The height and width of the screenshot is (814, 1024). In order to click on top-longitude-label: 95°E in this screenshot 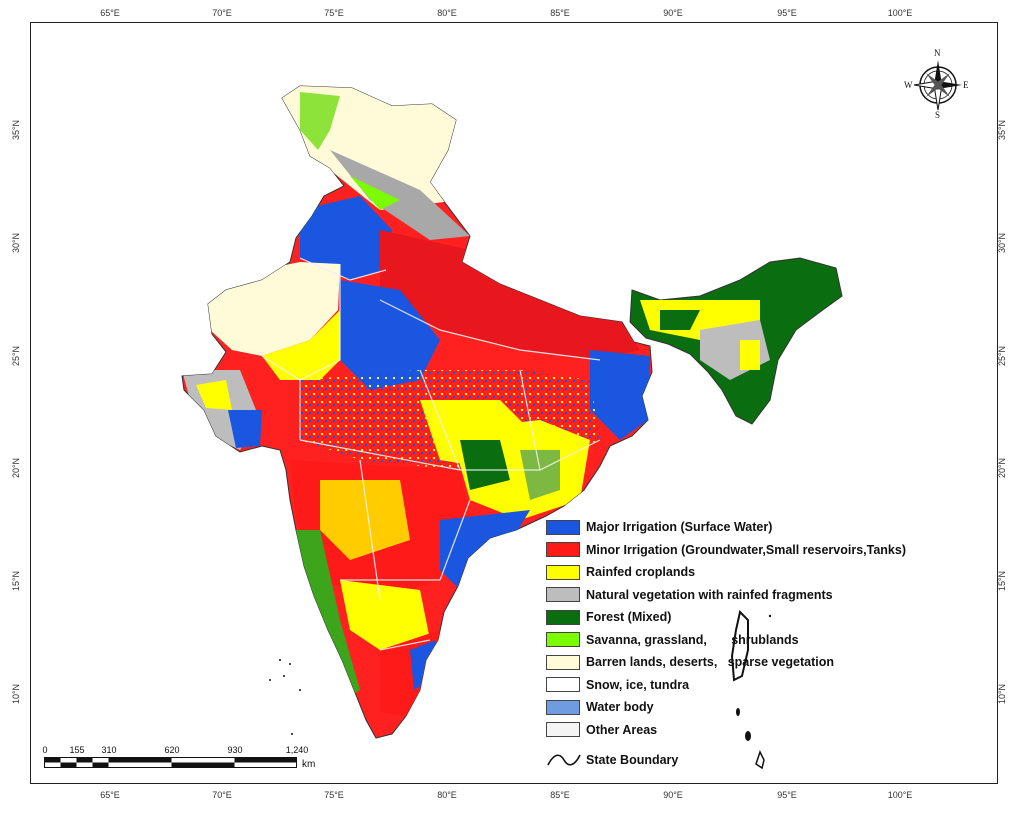, I will do `click(787, 13)`.